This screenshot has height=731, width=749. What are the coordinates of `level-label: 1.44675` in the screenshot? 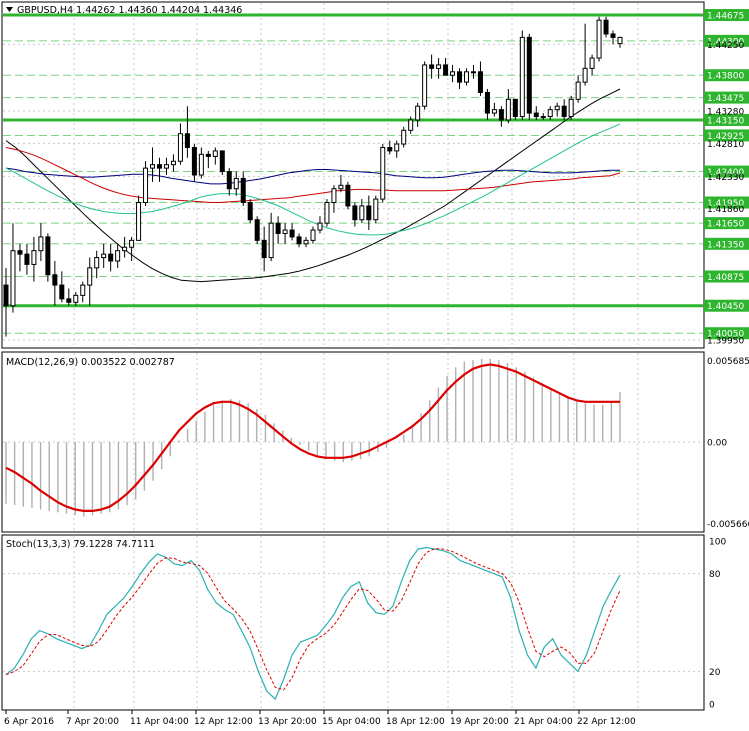 It's located at (725, 17).